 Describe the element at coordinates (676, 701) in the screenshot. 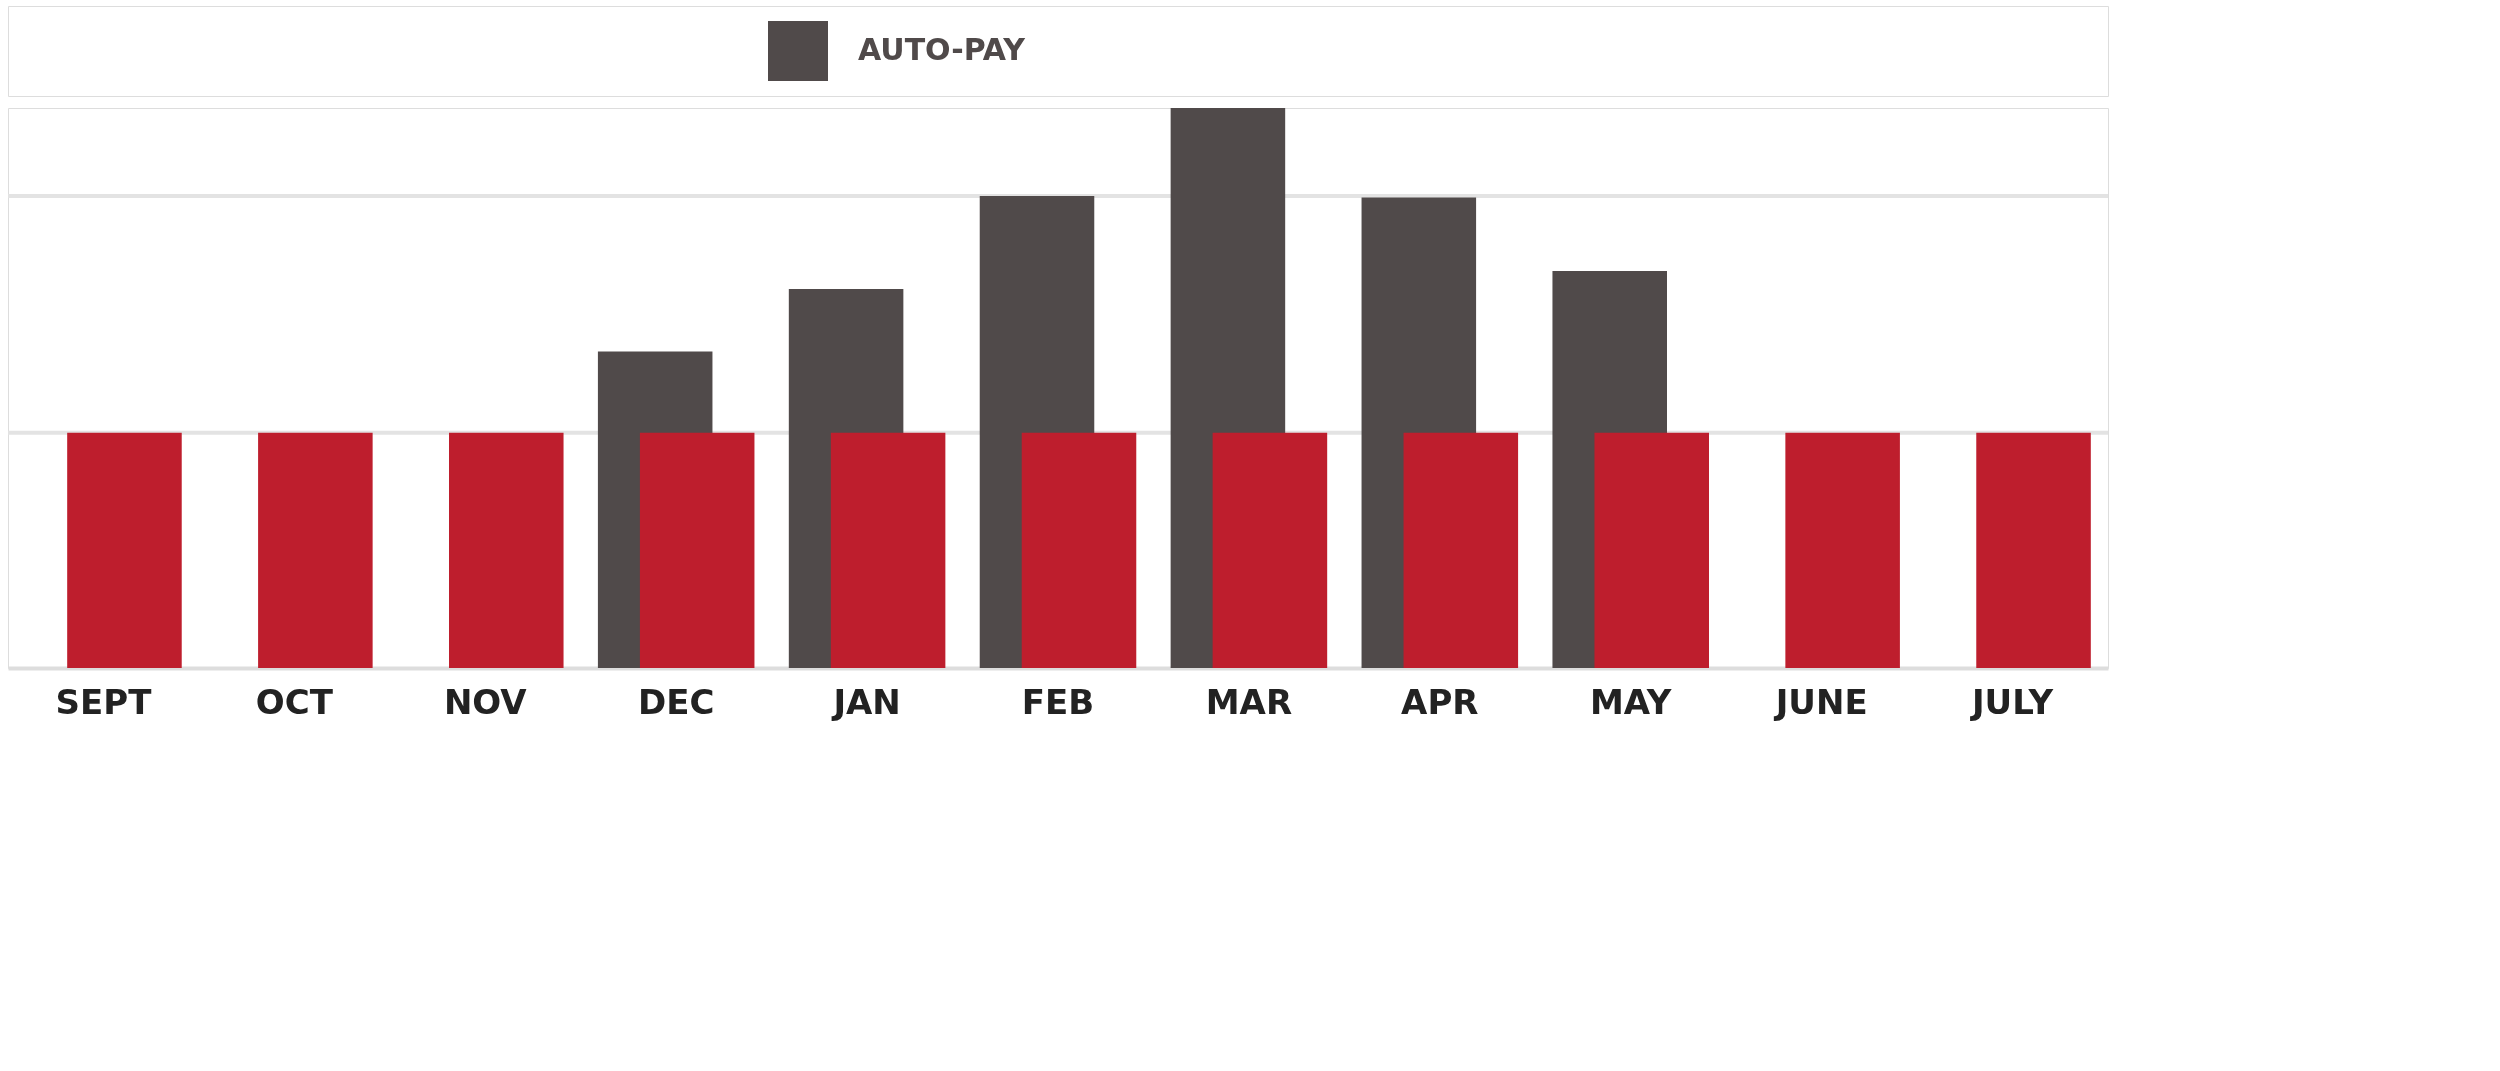

I see `x-tick-label: DEC` at that location.